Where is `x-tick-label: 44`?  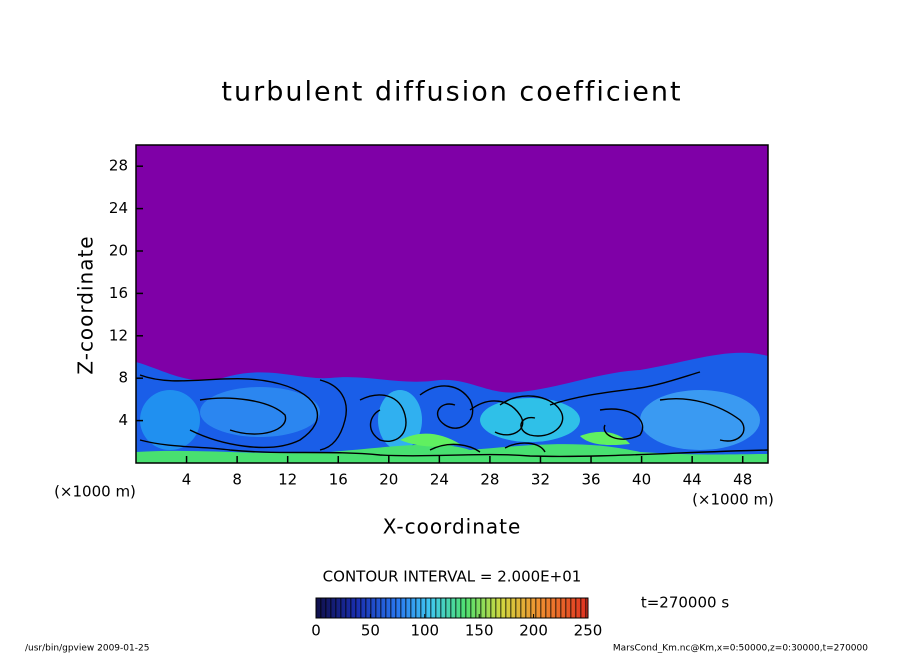
x-tick-label: 44 is located at coordinates (692, 480).